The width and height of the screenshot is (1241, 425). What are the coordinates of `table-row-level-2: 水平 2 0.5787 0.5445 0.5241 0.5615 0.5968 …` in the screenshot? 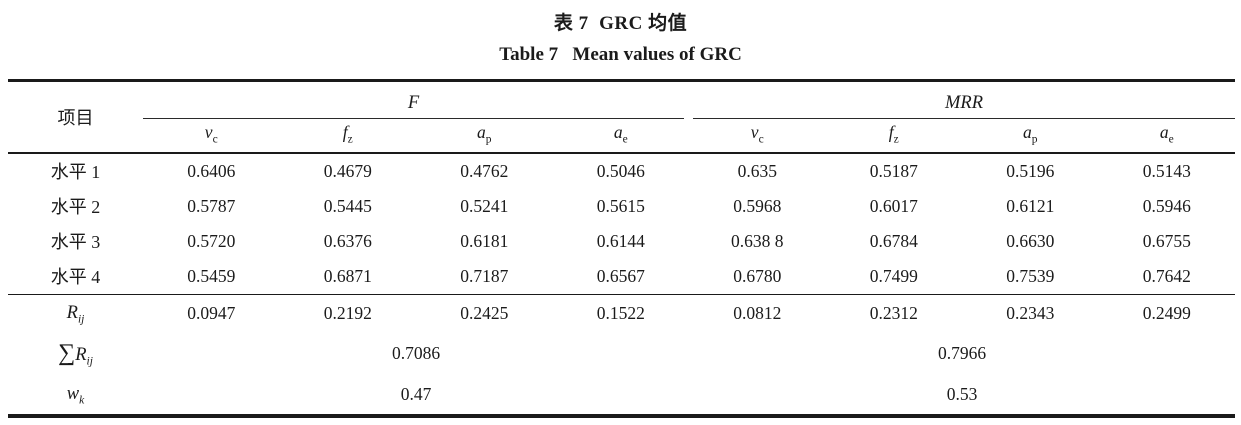 It's located at (621, 206).